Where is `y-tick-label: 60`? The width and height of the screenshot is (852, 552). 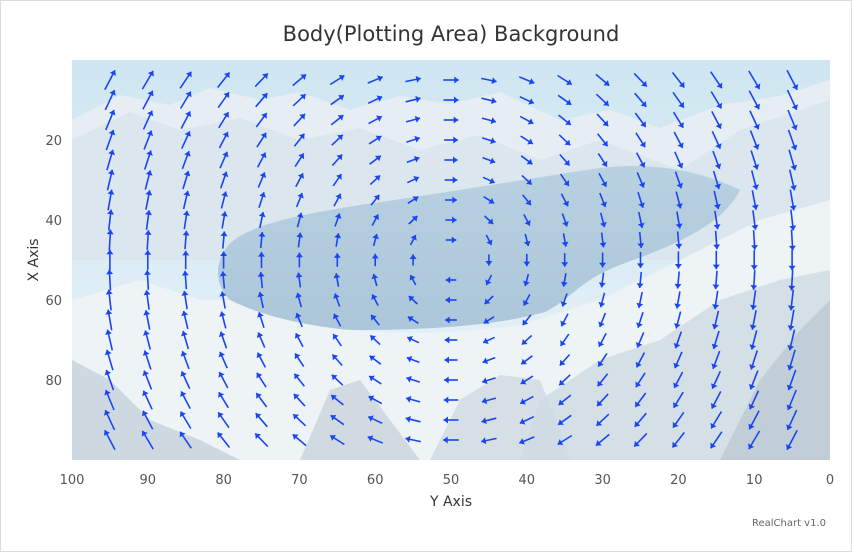 y-tick-label: 60 is located at coordinates (53, 301).